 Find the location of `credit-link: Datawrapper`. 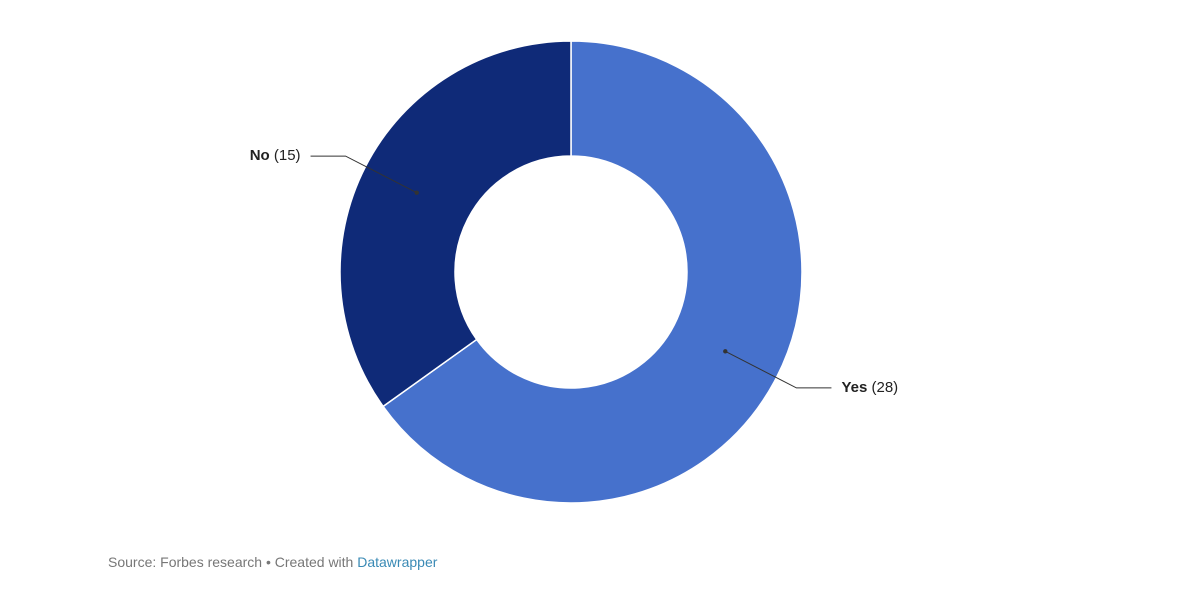

credit-link: Datawrapper is located at coordinates (397, 562).